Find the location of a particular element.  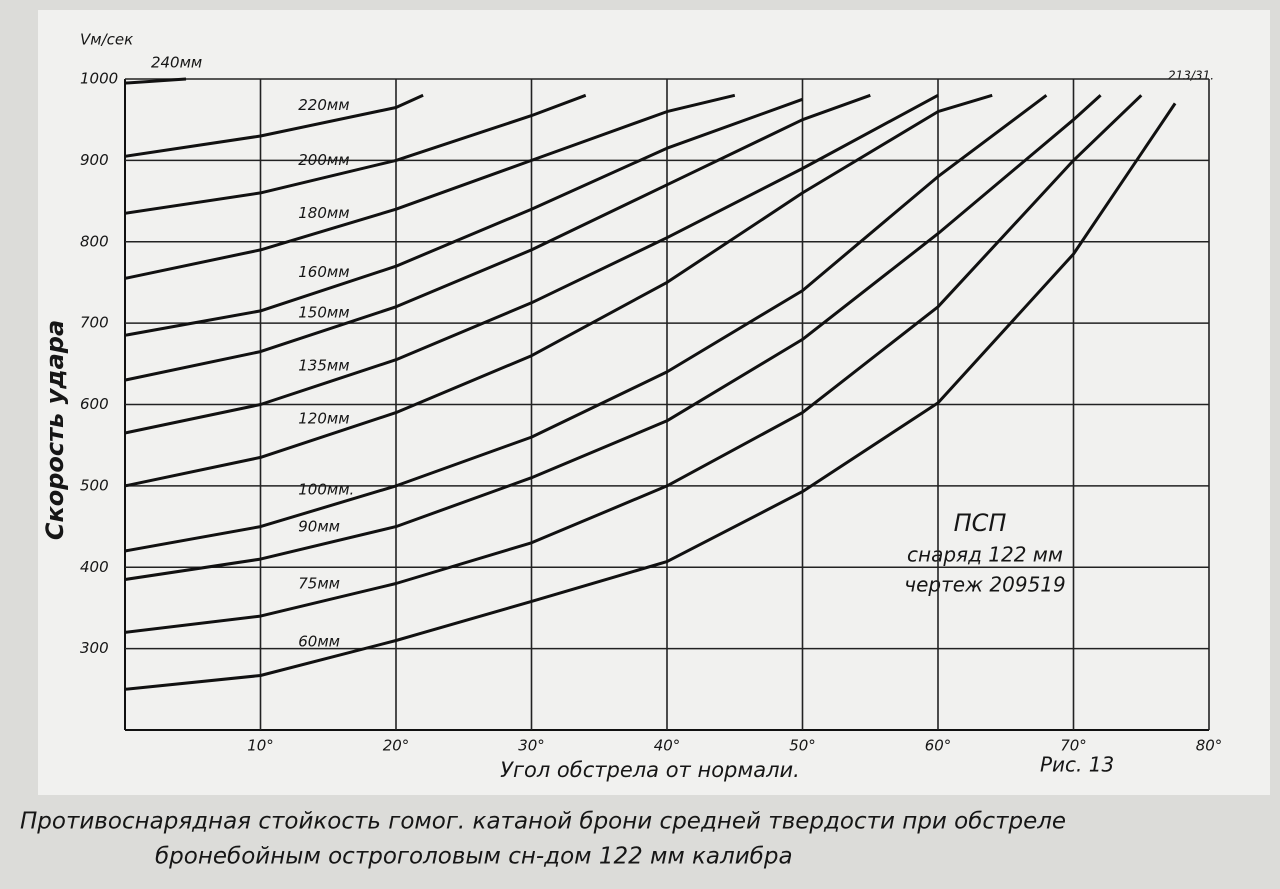

curve-label: 180мм is located at coordinates (323, 213).